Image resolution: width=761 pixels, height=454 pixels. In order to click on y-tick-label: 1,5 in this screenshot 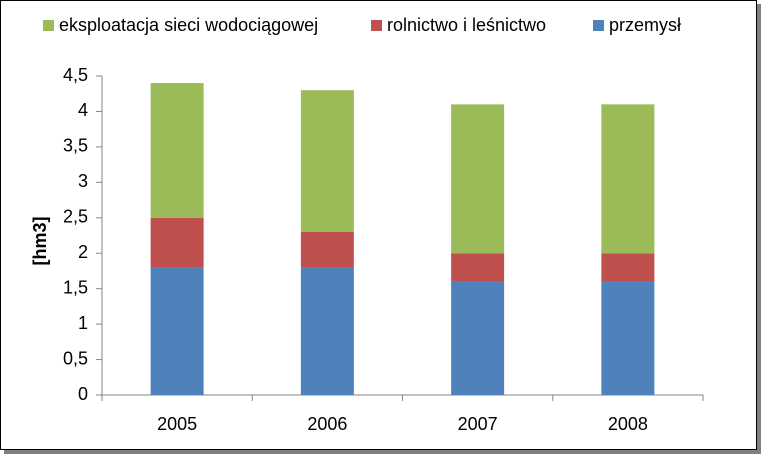, I will do `click(75, 287)`.